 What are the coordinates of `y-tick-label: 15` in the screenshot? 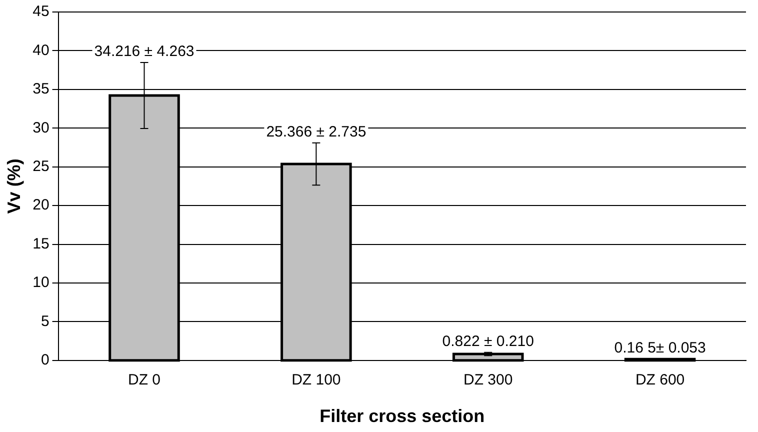 It's located at (41, 243).